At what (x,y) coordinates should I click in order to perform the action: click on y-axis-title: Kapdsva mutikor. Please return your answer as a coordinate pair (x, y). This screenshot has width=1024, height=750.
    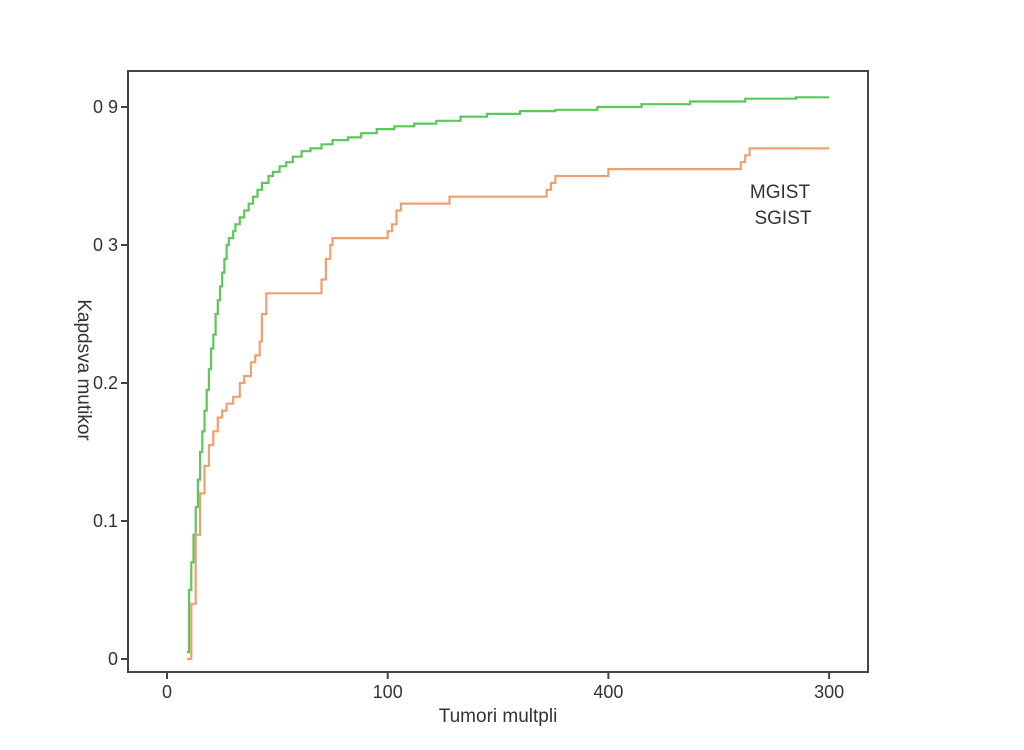
    Looking at the image, I should click on (83, 370).